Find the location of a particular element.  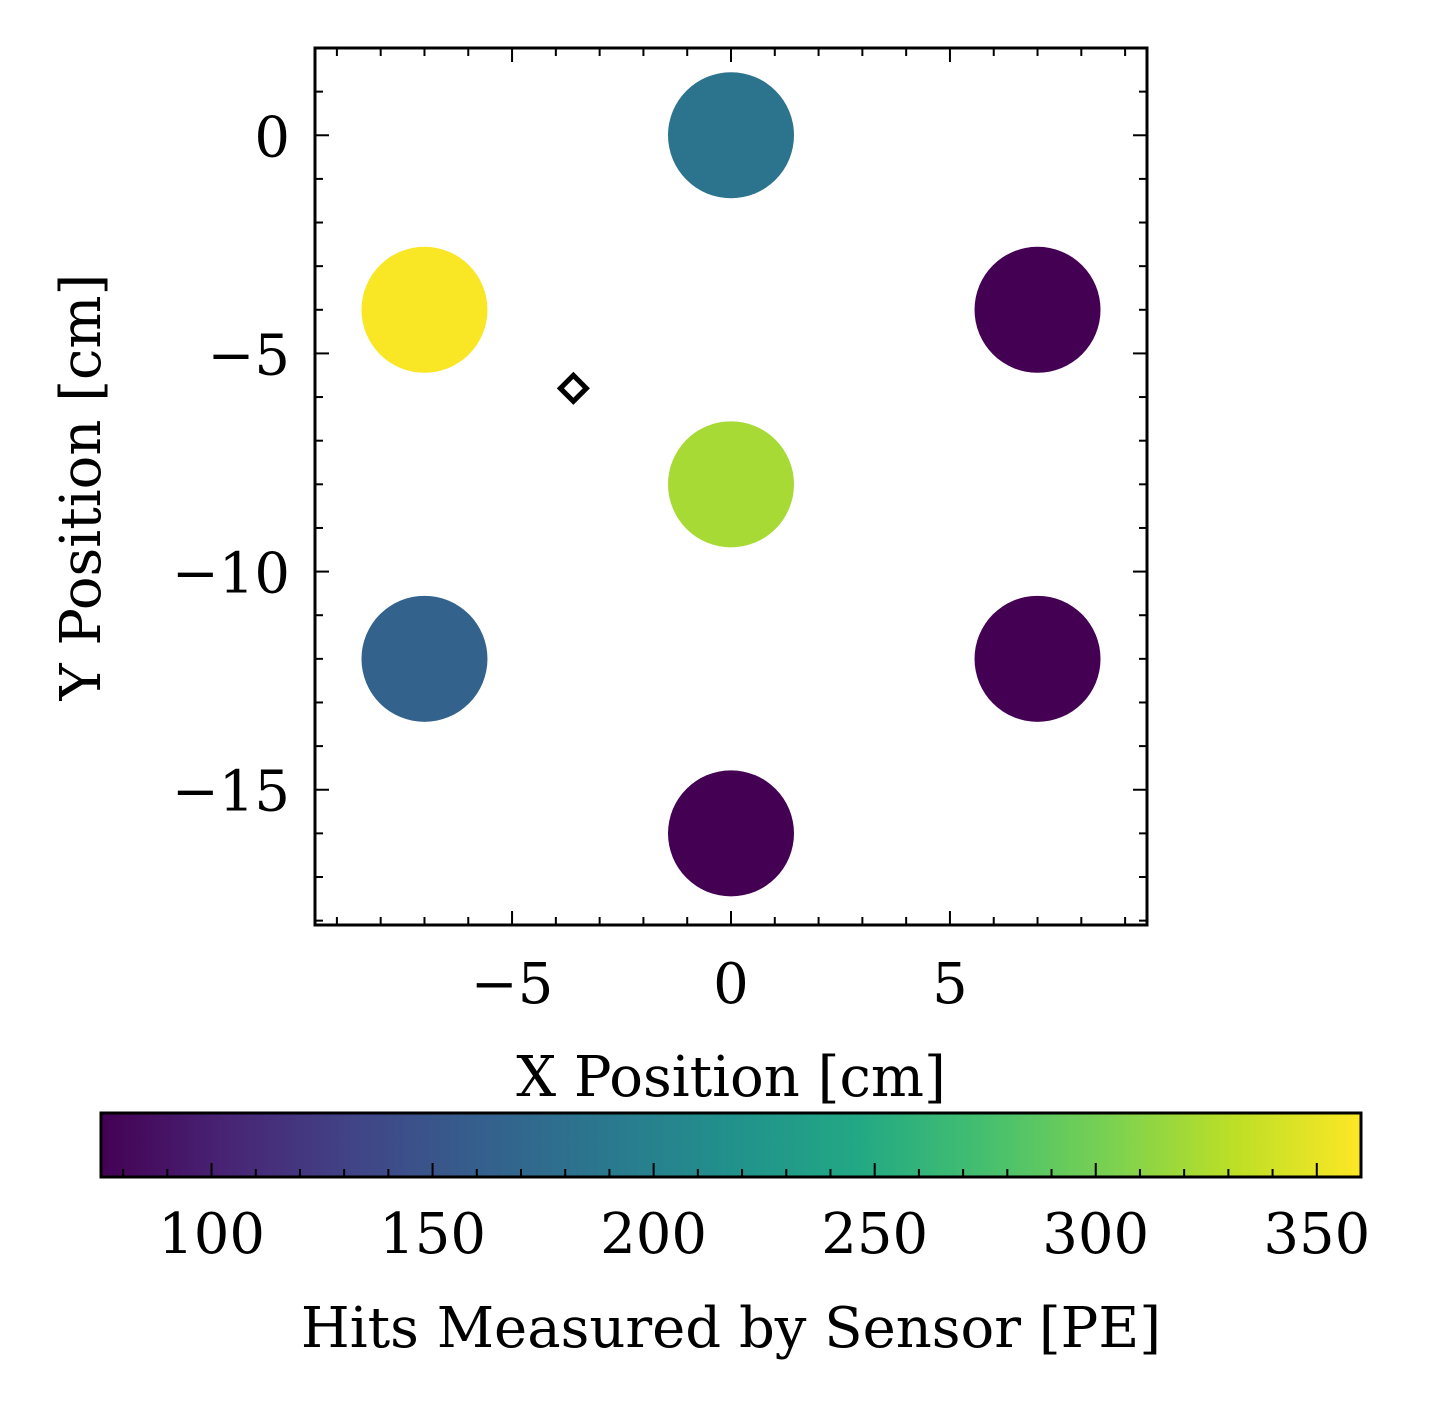

colorbar-title: Hits Measured by Sensor [PE] is located at coordinates (731, 1328).